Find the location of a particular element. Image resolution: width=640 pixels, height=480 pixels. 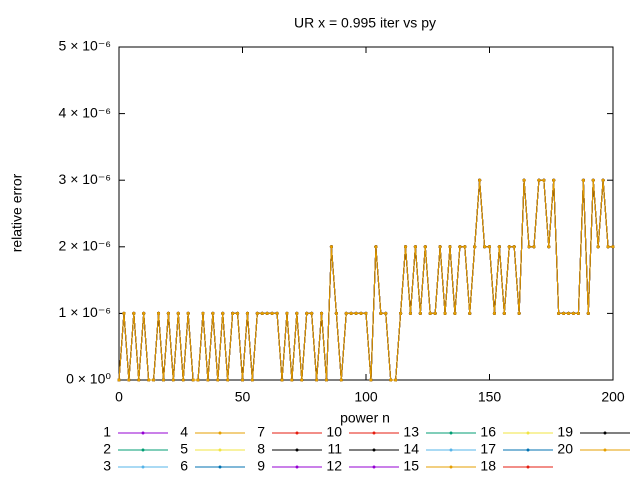

y-tick-label: 4 × 10⁻⁶ is located at coordinates (85, 112).